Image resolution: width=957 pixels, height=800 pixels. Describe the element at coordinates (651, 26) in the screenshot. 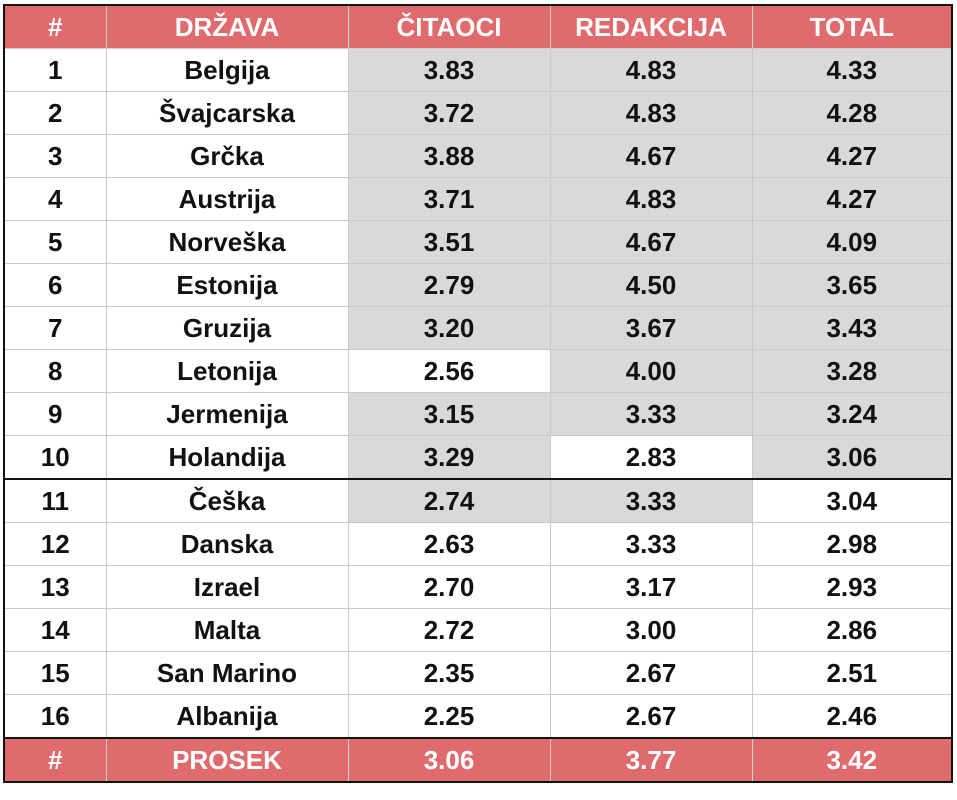

I see `header-editorial: REDAKCIJA` at that location.